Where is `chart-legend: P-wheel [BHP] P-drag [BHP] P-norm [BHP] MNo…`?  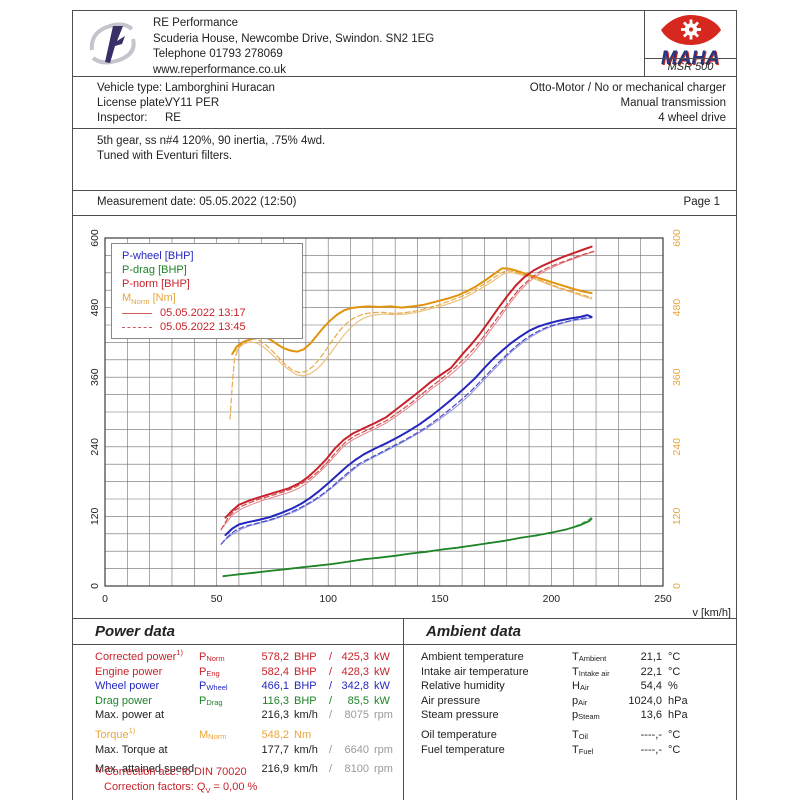 chart-legend: P-wheel [BHP] P-drag [BHP] P-norm [BHP] MNo… is located at coordinates (207, 291).